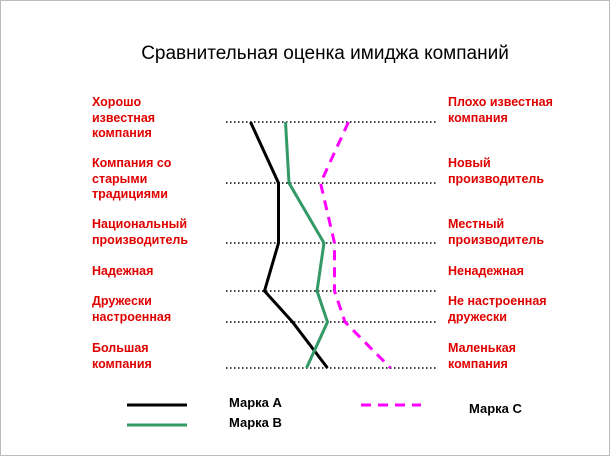  I want to click on right-label: Новый производитель, so click(496, 171).